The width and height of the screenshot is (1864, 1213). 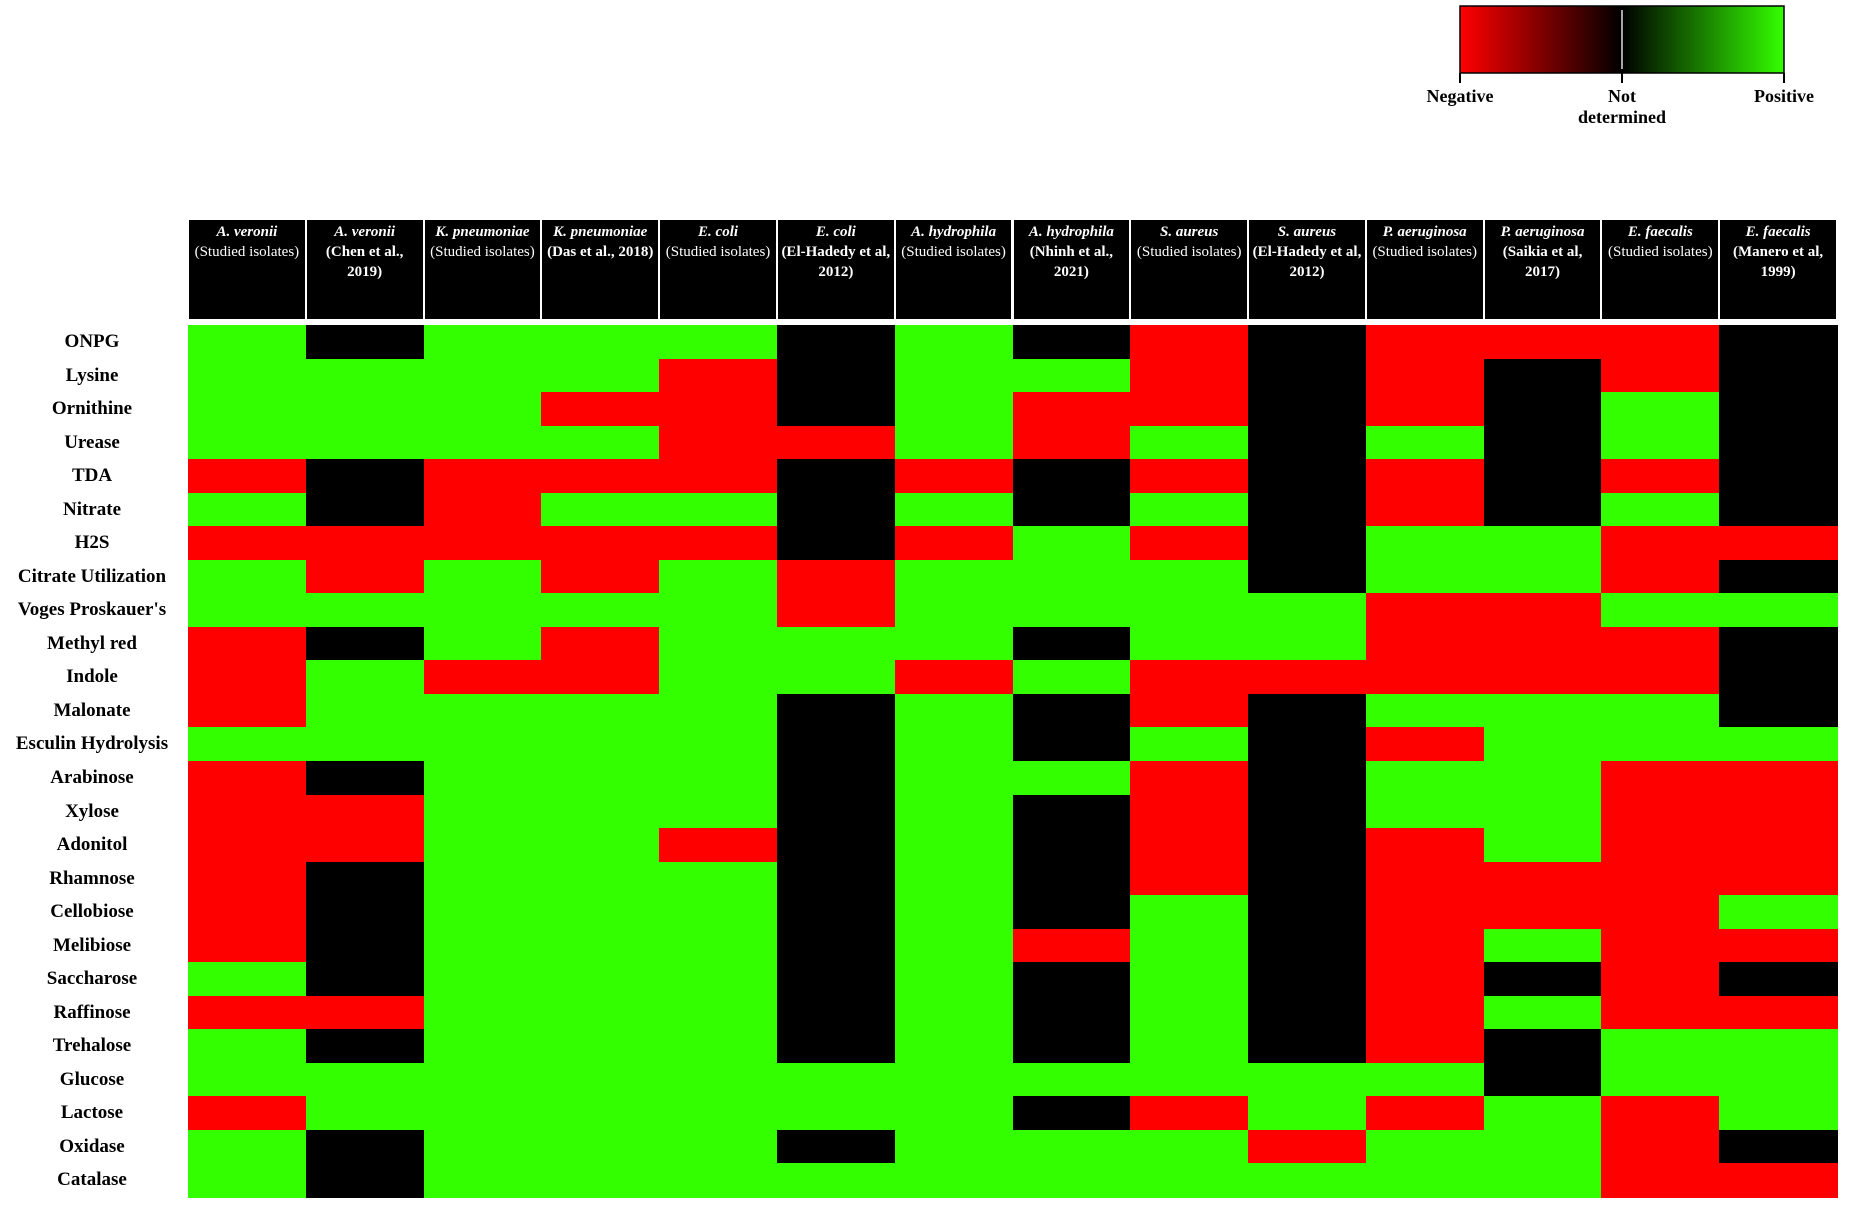 I want to click on column-header: E. coli (Studied isolates), so click(x=718, y=269).